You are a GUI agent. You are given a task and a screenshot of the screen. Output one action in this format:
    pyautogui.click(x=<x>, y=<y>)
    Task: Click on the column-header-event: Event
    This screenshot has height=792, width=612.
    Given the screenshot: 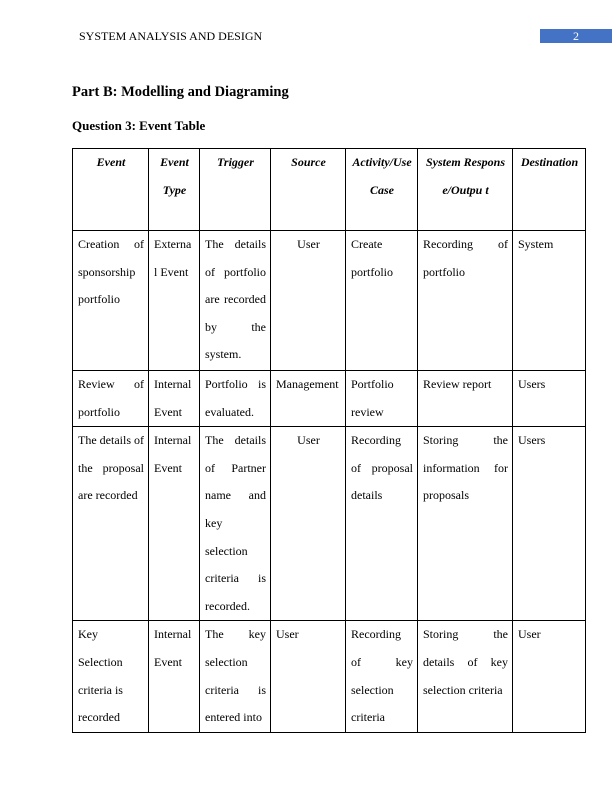 What is the action you would take?
    pyautogui.click(x=110, y=189)
    